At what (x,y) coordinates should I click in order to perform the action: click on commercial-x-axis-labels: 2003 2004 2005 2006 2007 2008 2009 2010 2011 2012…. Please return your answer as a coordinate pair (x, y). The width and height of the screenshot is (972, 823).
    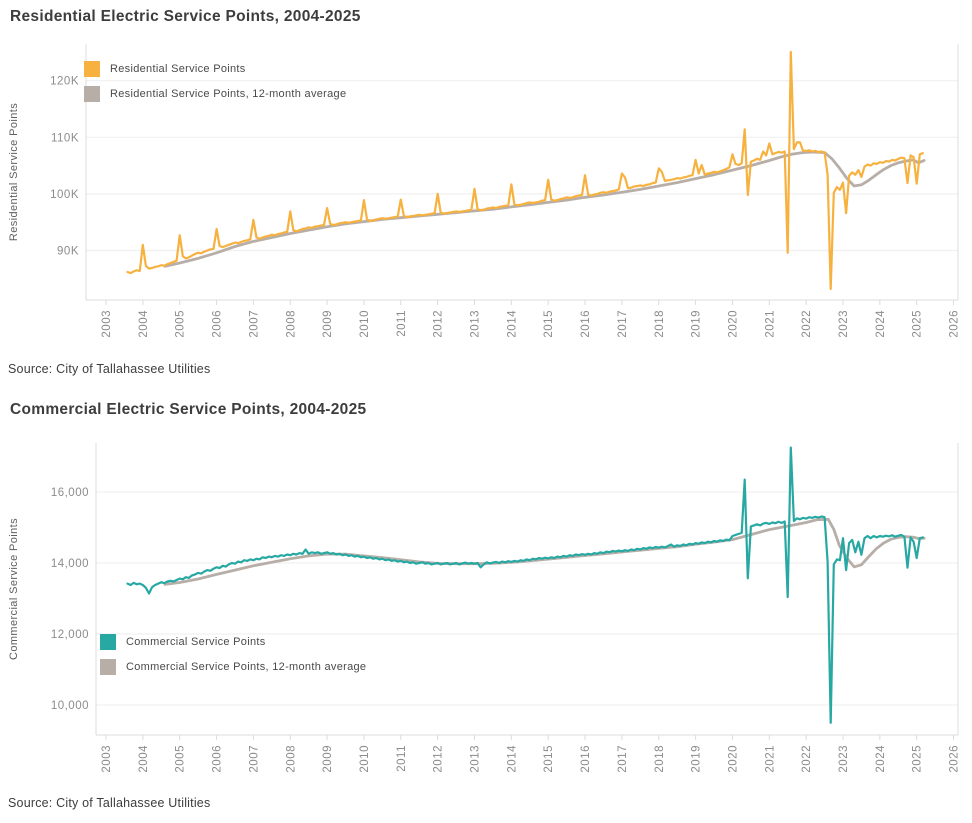
    Looking at the image, I should click on (531, 754).